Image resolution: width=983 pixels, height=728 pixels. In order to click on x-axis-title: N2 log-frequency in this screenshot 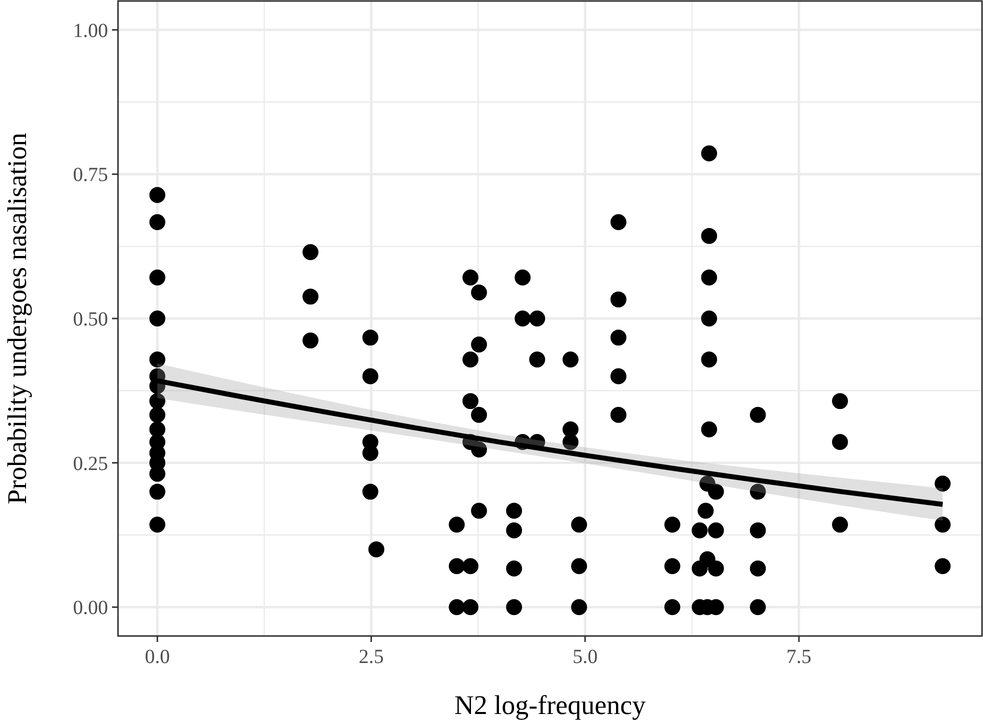, I will do `click(550, 705)`.